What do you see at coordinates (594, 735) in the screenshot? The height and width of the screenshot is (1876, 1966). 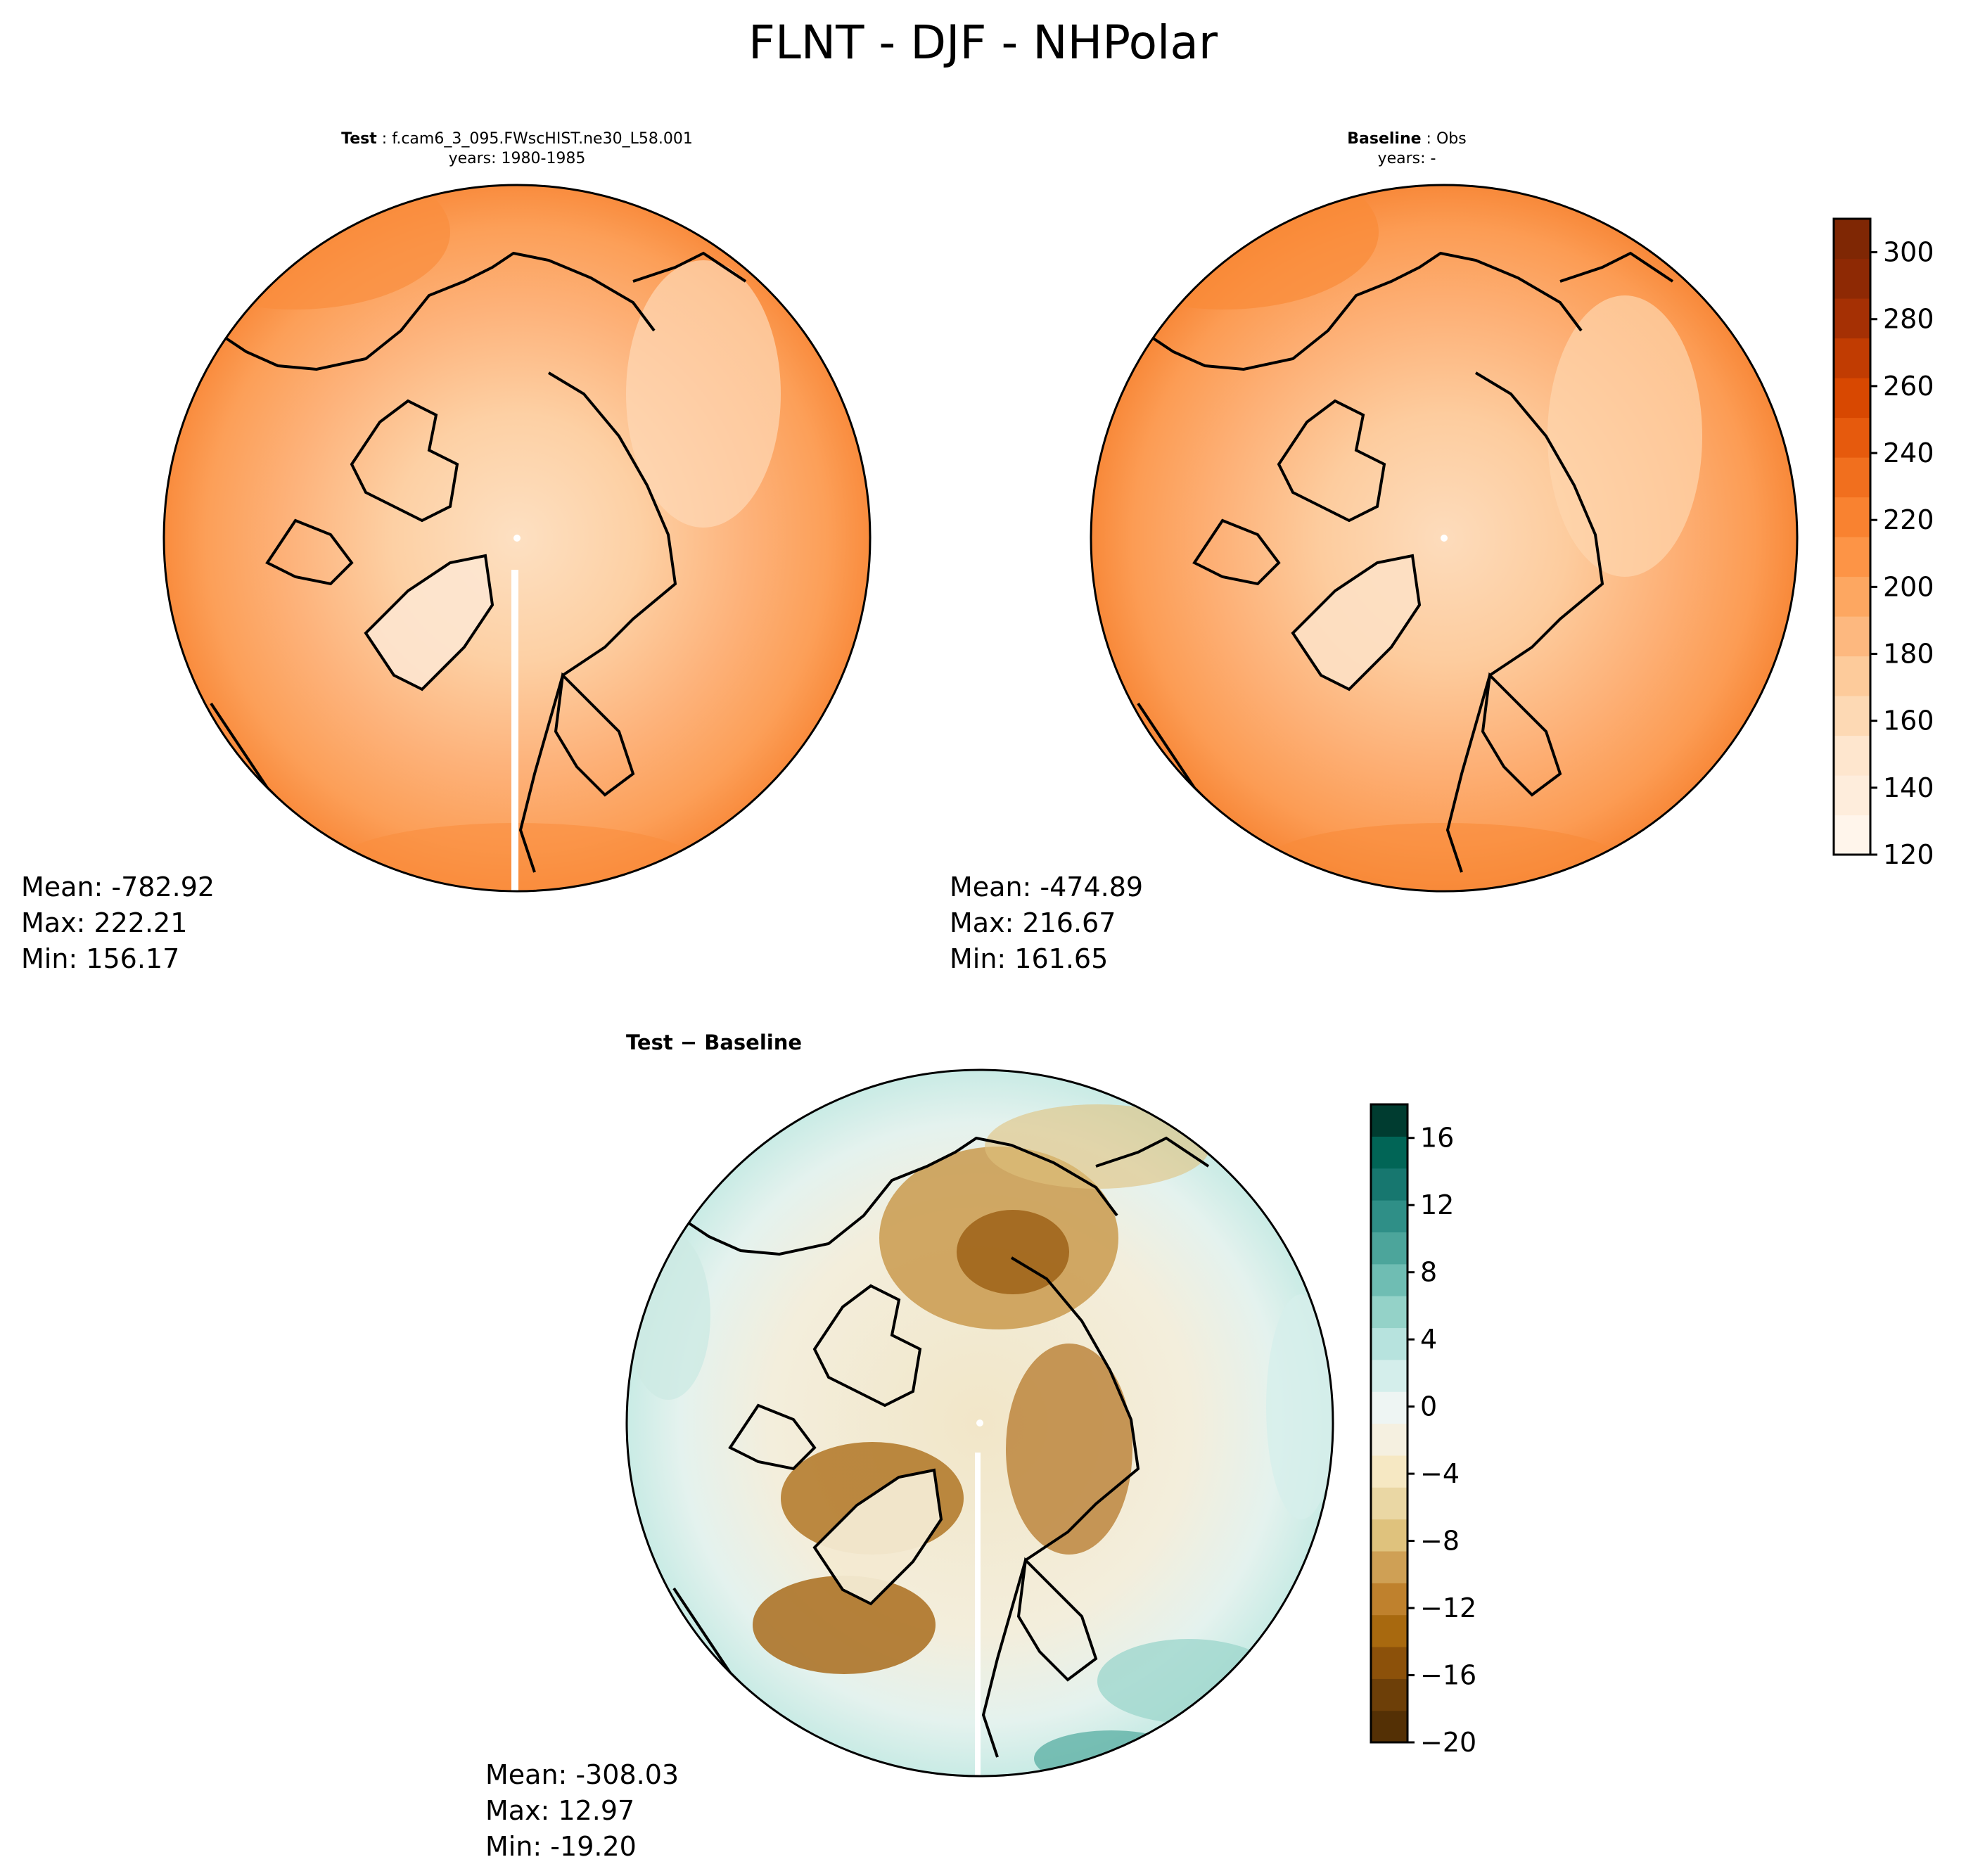 I see `test-coastline-scandinavia` at bounding box center [594, 735].